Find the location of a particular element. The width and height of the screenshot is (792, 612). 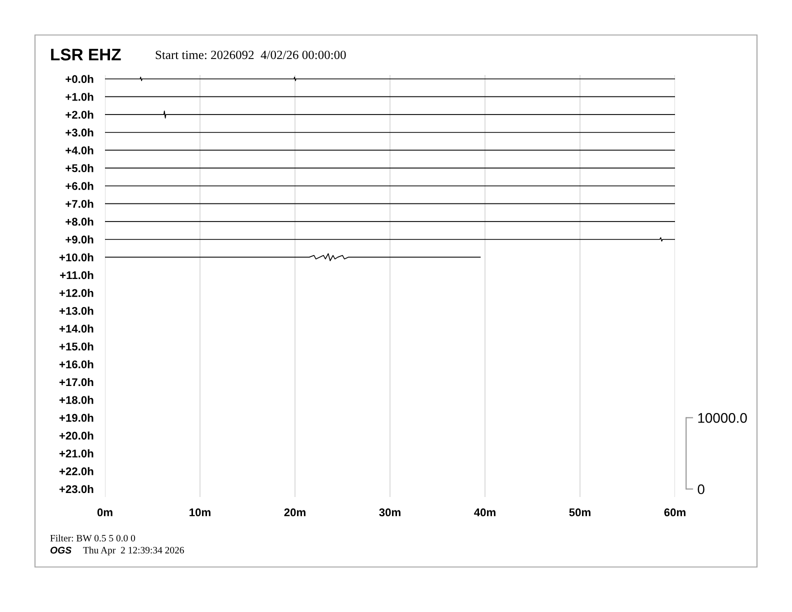

y-tick-label: +23.0h is located at coordinates (76, 489).